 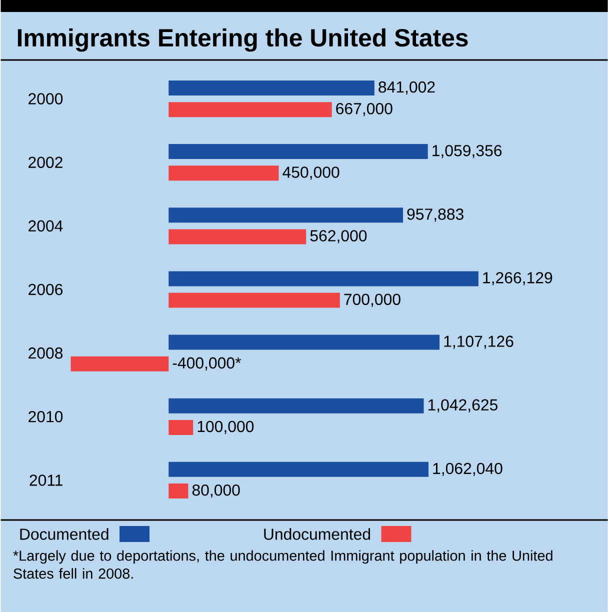 I want to click on legend-label: Documented, so click(x=64, y=534).